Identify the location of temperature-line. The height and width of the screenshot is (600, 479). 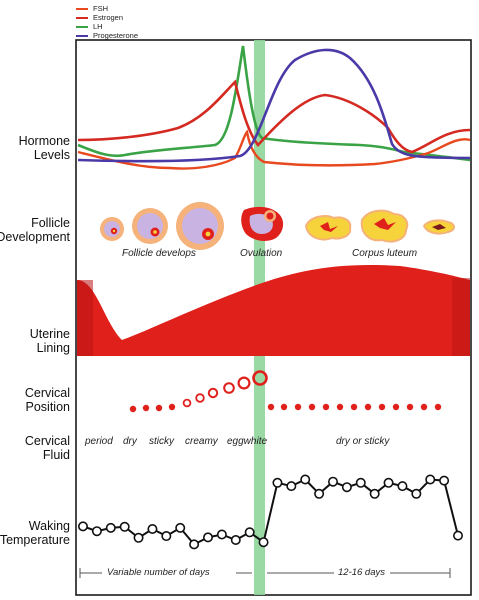
(270, 512).